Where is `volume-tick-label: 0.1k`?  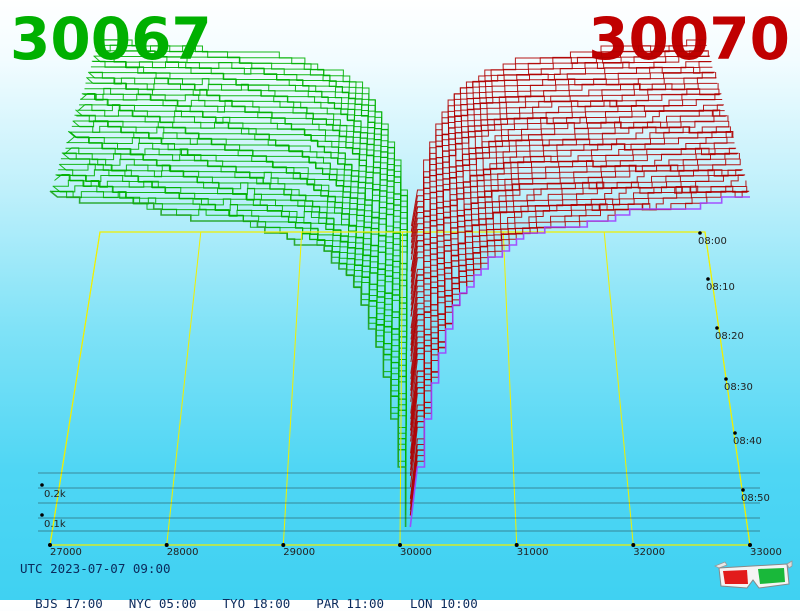
volume-tick-label: 0.1k is located at coordinates (55, 524).